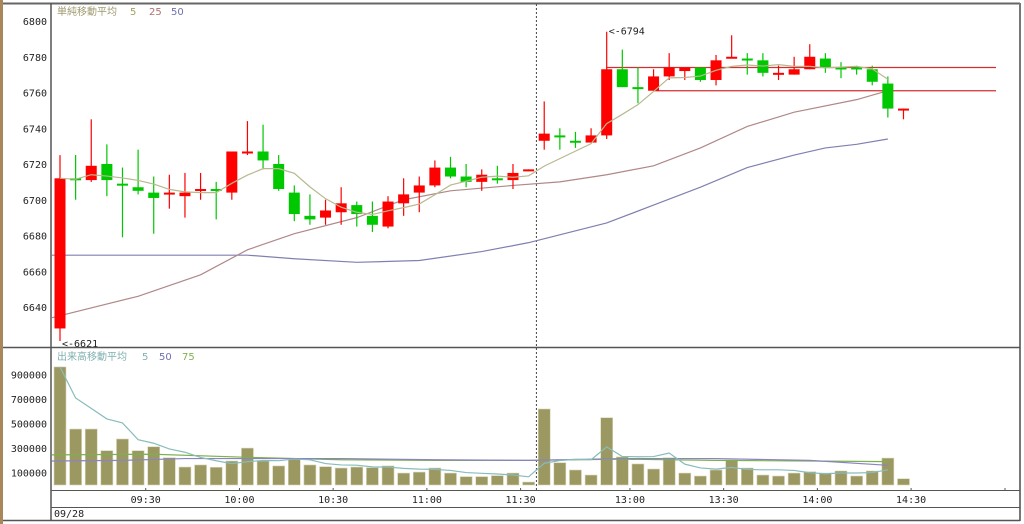 This screenshot has height=524, width=1024. What do you see at coordinates (521, 500) in the screenshot?
I see `time-tick-label: 11:30` at bounding box center [521, 500].